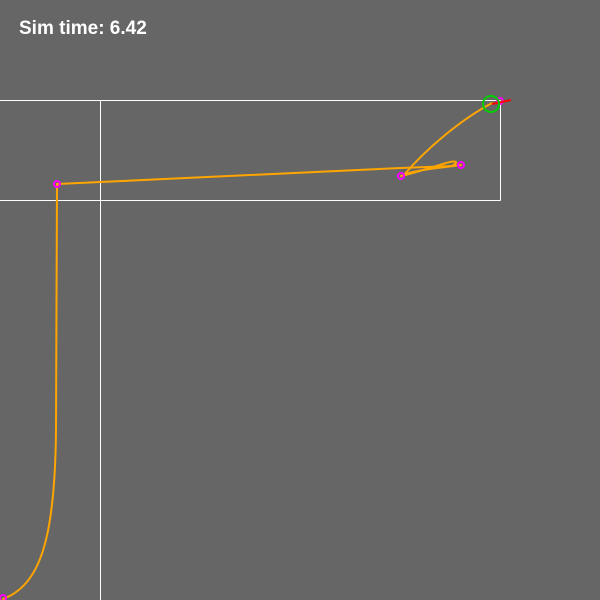 The height and width of the screenshot is (600, 600). I want to click on sim-time-readout: Sim time: 6.42, so click(83, 28).